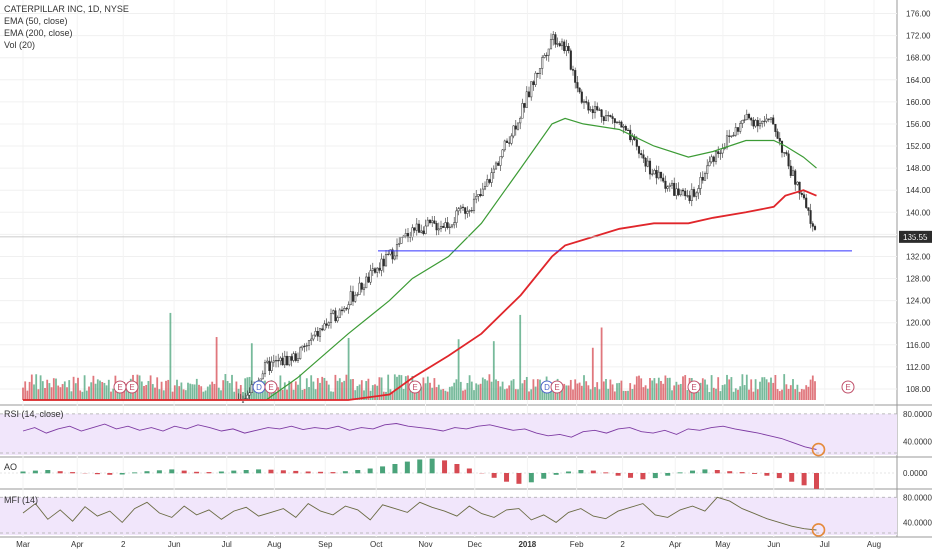  Describe the element at coordinates (66, 9) in the screenshot. I see `symbol-title: CATERPILLAR INC, 1D, NYSE` at that location.